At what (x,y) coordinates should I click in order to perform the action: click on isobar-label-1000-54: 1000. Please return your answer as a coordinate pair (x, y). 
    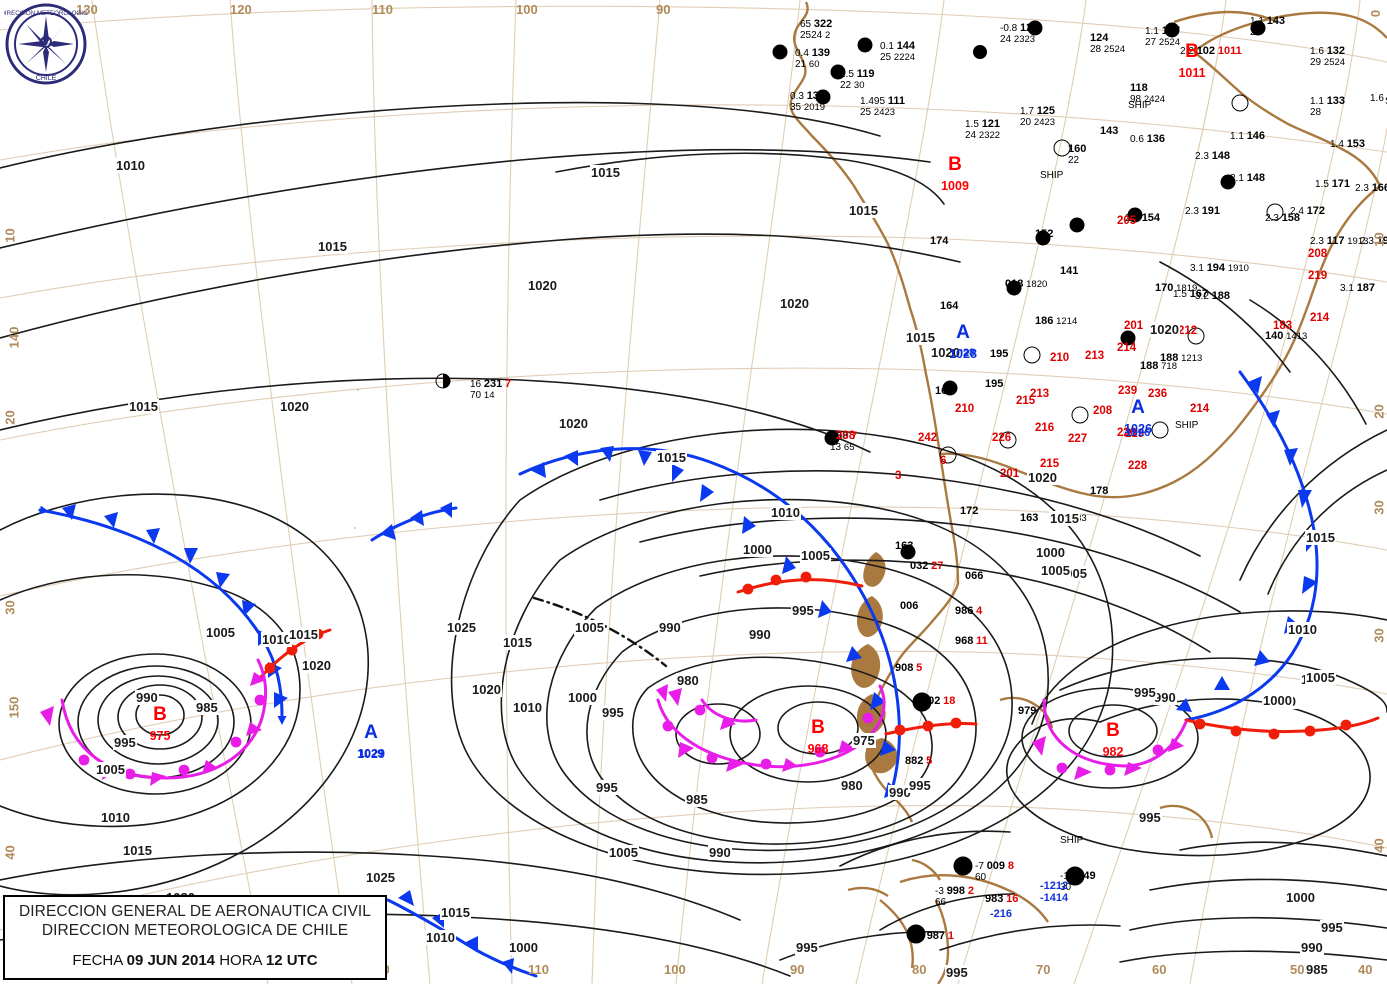
    Looking at the image, I should click on (523, 947).